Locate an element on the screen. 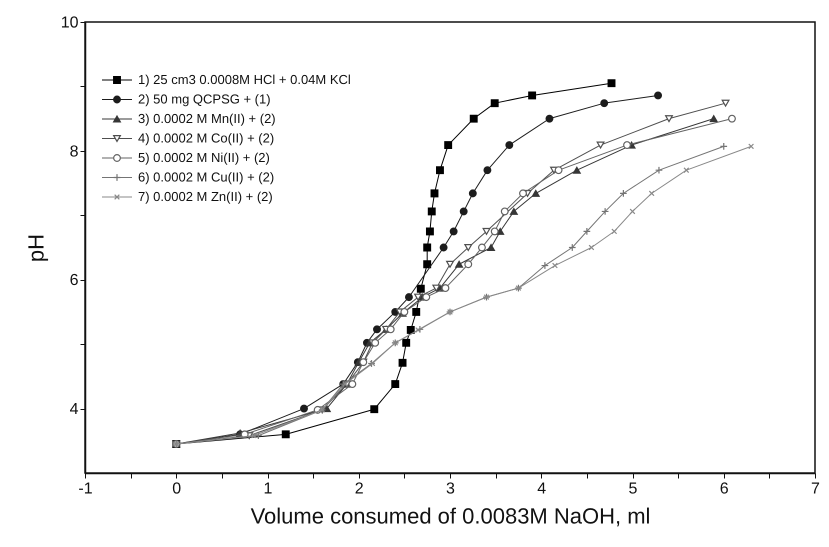  x-tick-label: 0 is located at coordinates (177, 489).